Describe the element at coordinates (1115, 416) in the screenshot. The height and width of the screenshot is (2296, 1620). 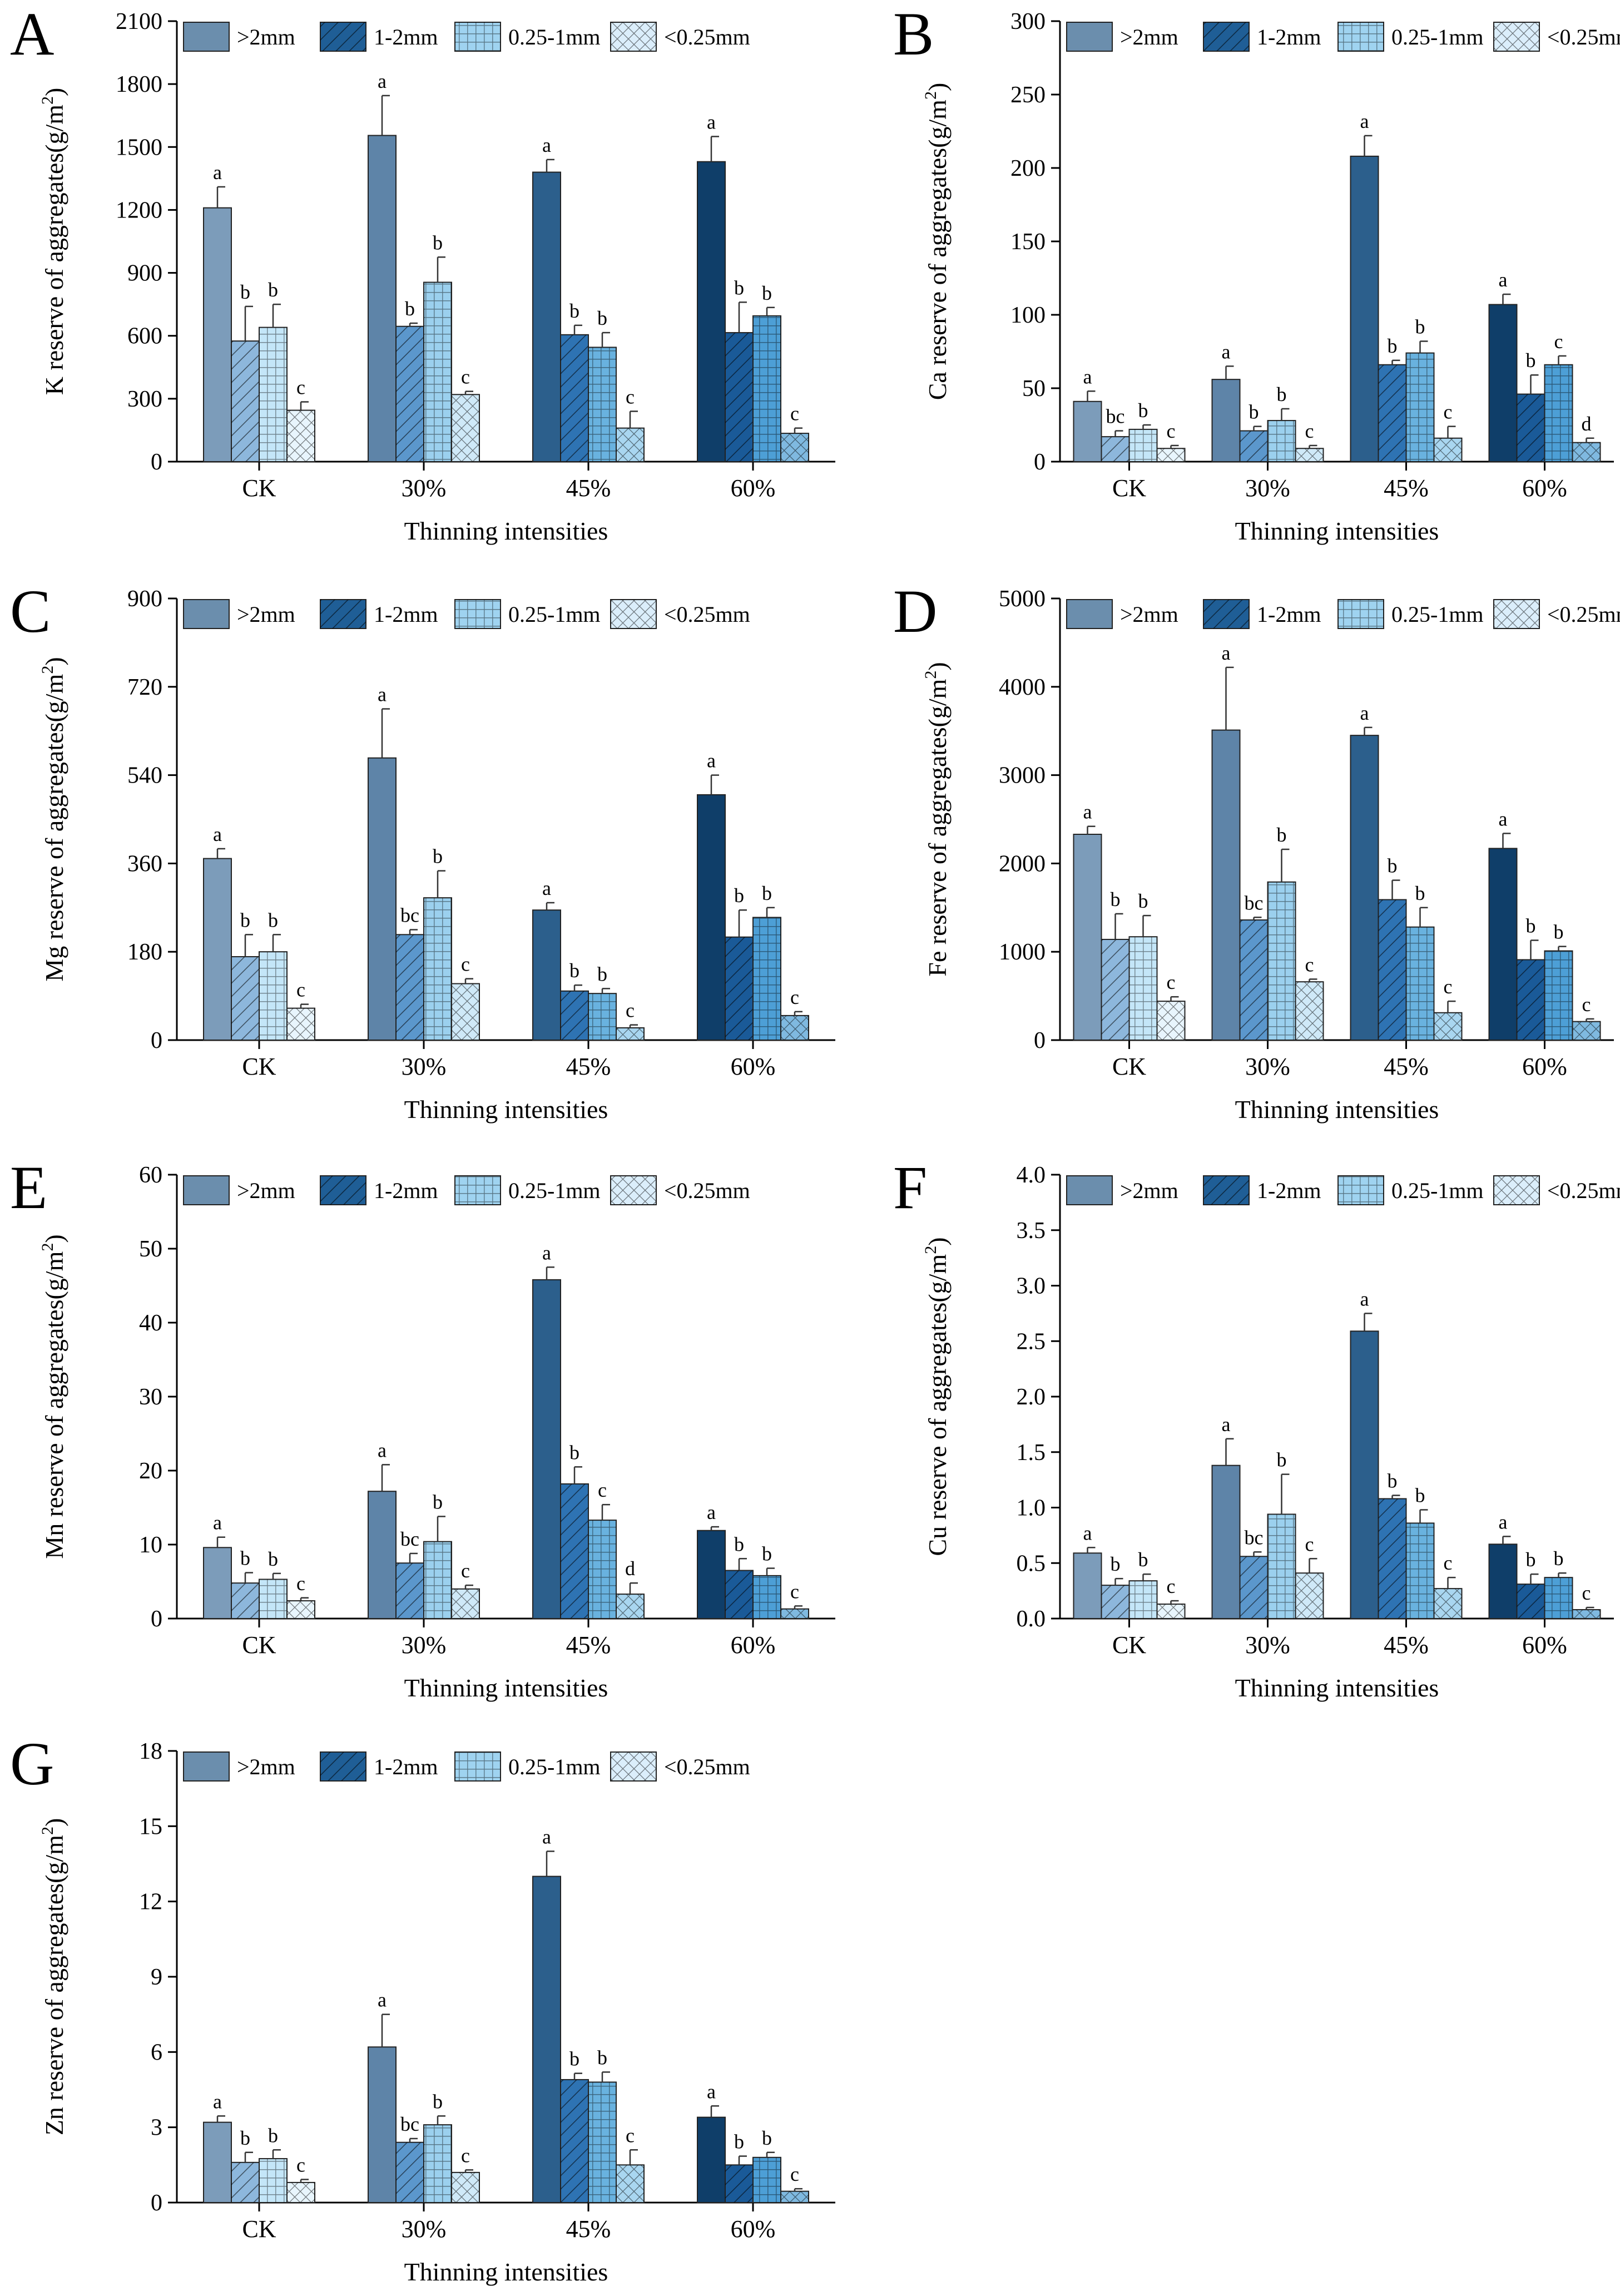
I see `significance-letter: bc` at that location.